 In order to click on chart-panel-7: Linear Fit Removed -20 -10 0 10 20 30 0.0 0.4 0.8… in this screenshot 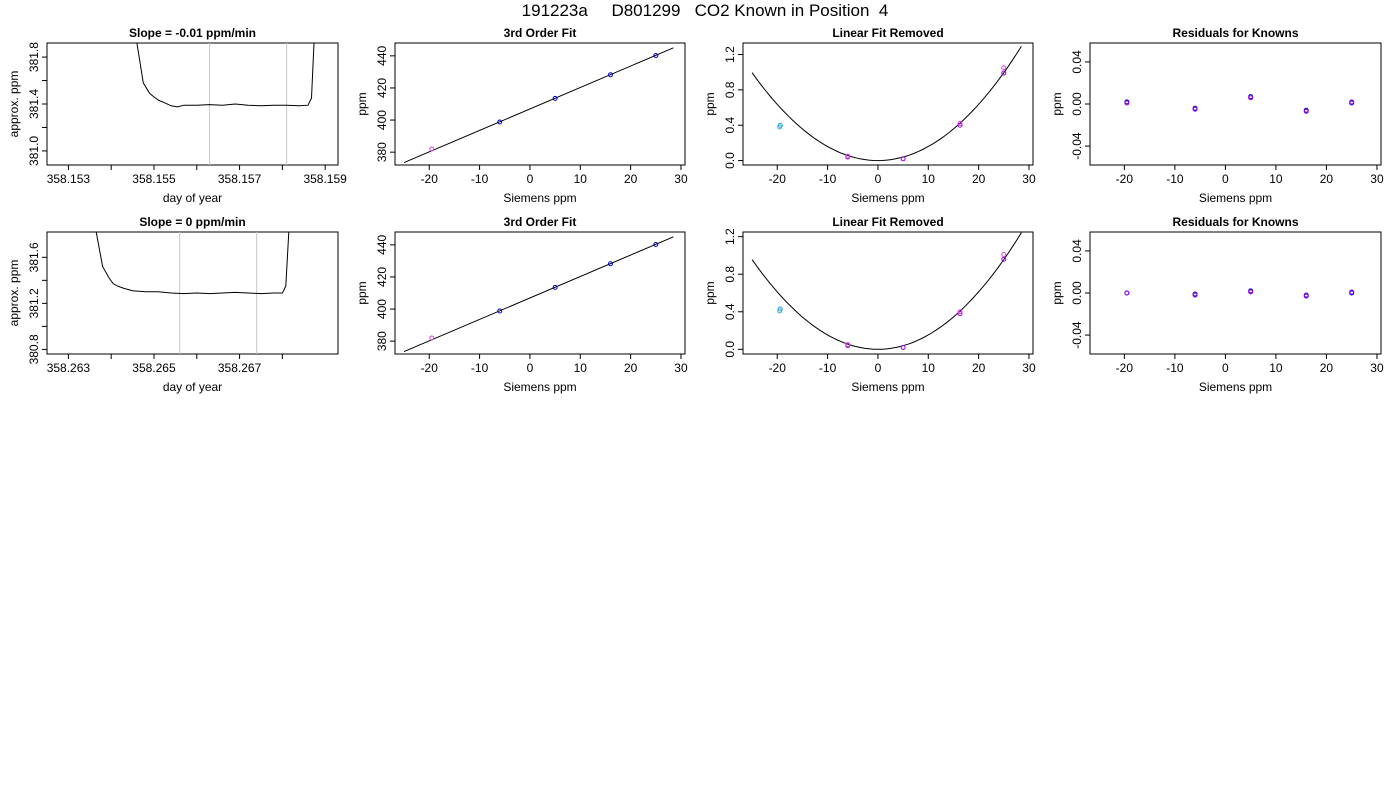, I will do `click(869, 304)`.